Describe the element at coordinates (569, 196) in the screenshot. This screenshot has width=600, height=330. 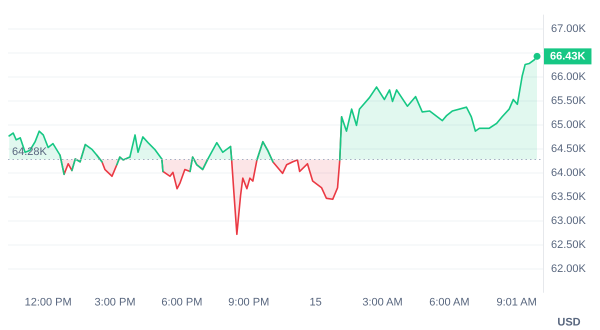
I see `y-tick-label: 63.50K` at that location.